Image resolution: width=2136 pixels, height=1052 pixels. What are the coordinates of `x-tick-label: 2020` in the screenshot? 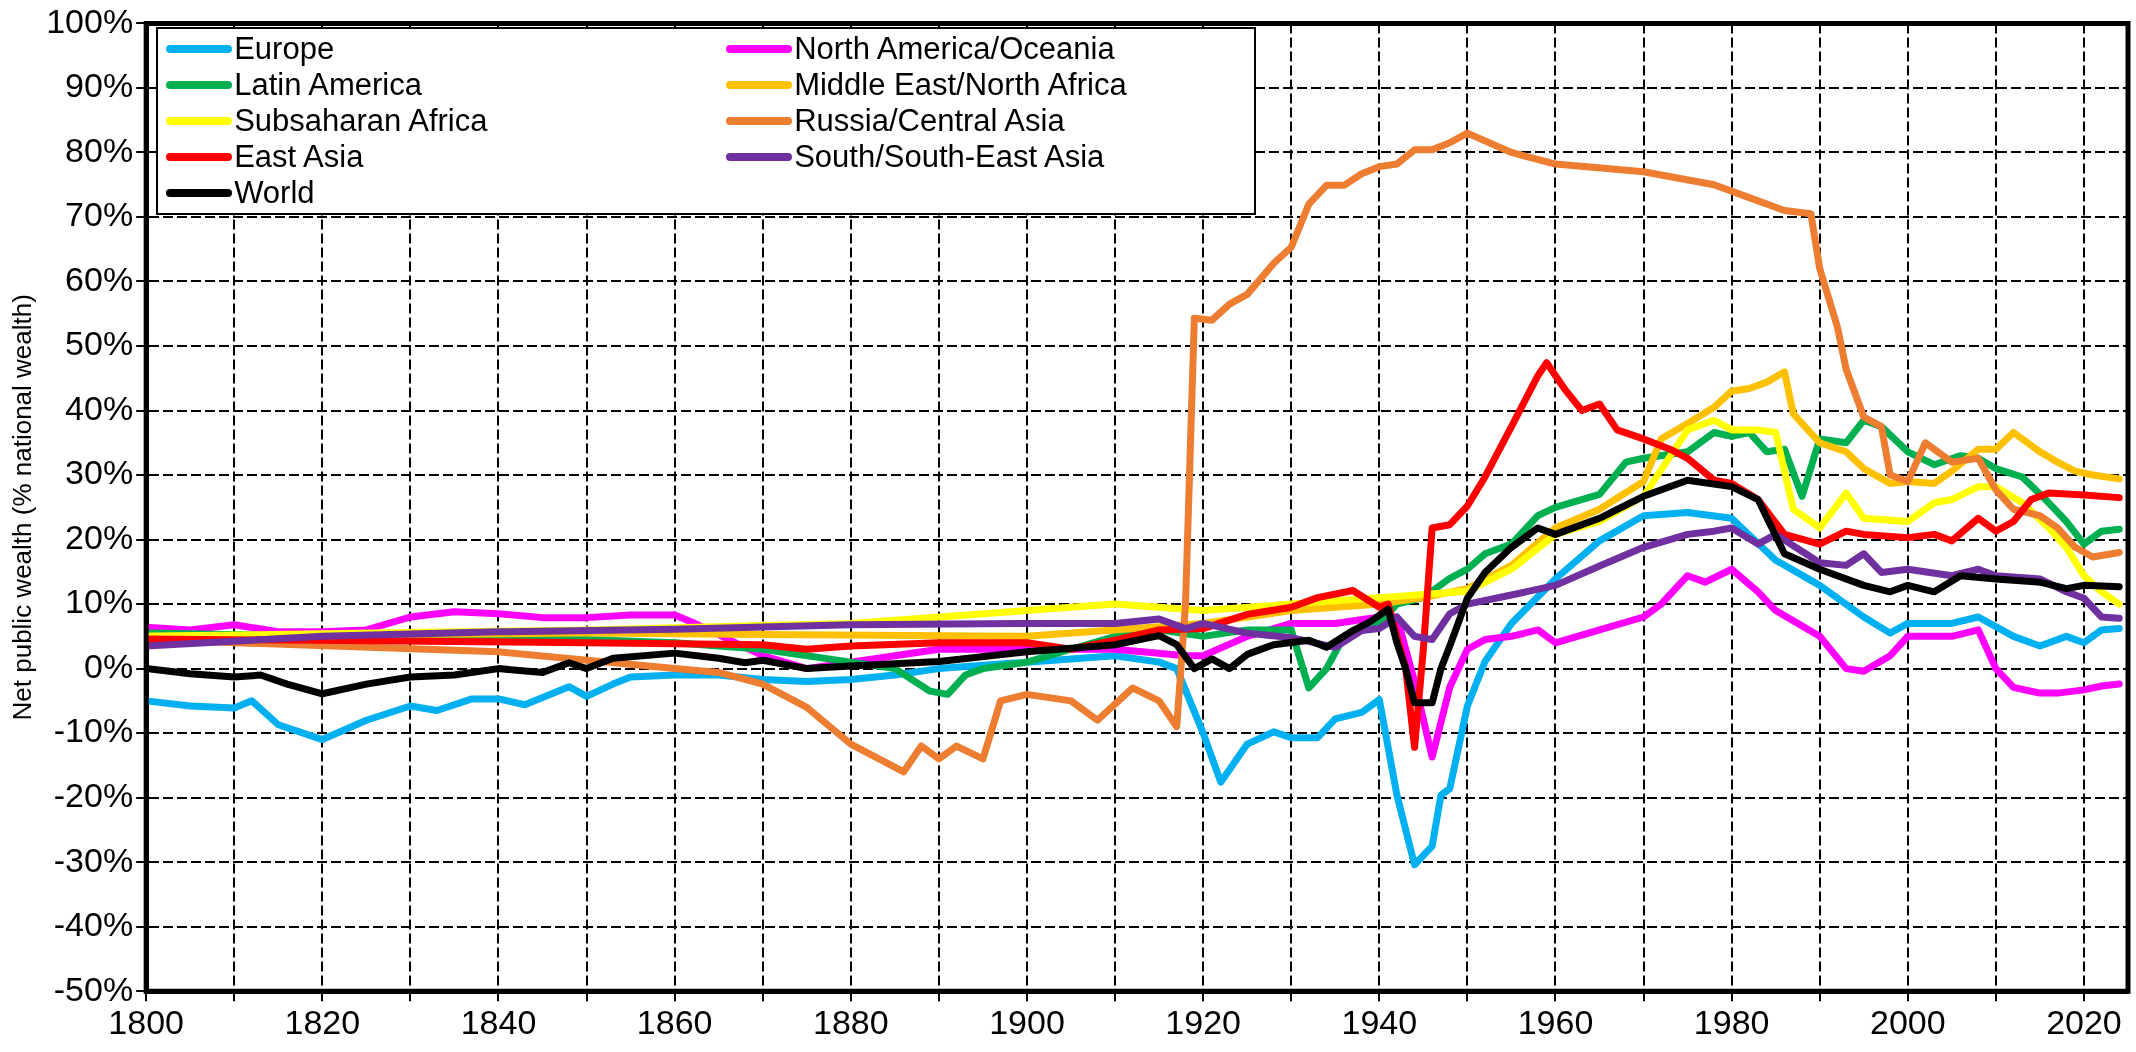 It's located at (2084, 1021).